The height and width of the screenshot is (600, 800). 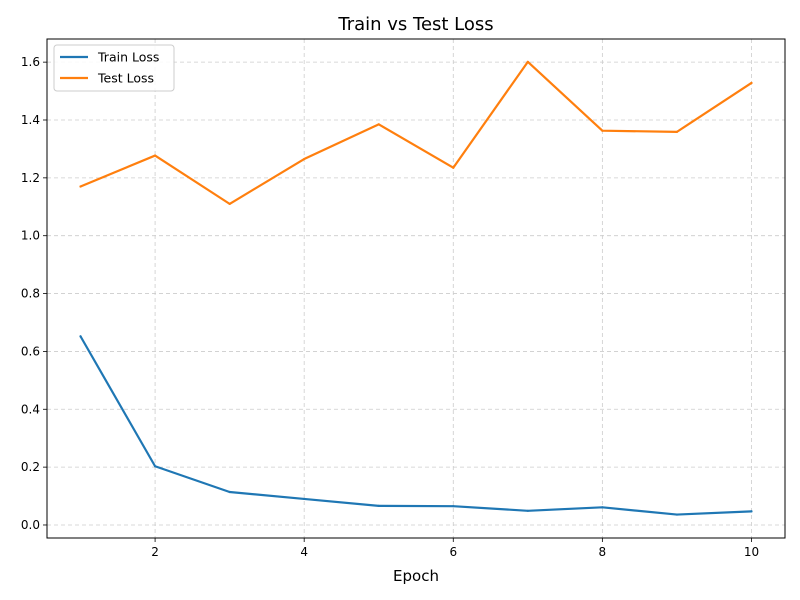 What do you see at coordinates (30, 467) in the screenshot?
I see `y-tick-label: 0.2` at bounding box center [30, 467].